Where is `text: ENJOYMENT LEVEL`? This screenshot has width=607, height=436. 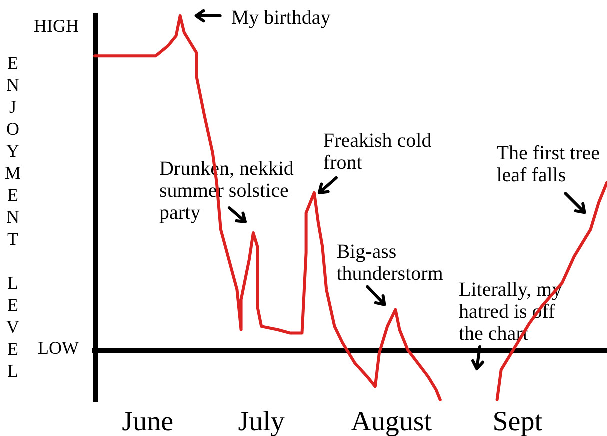 text: ENJOYMENT LEVEL is located at coordinates (13, 217).